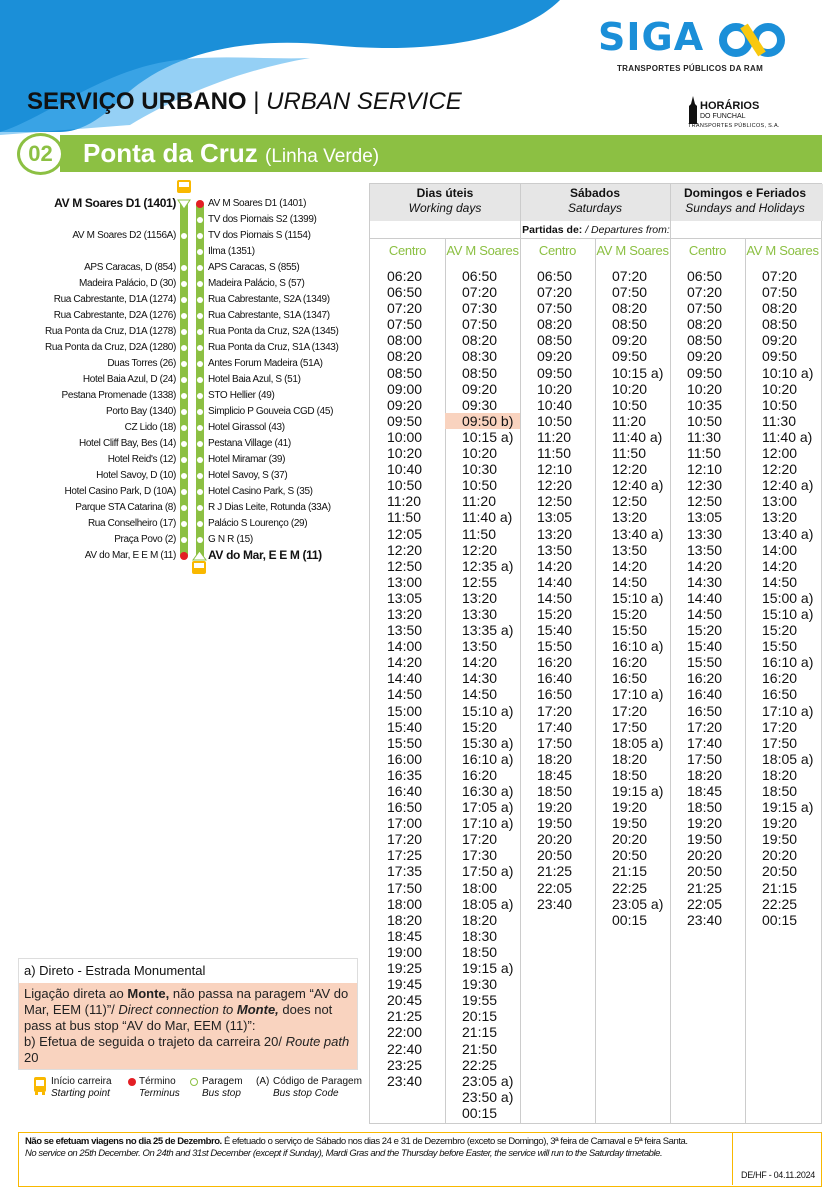 This screenshot has height=1190, width=839. What do you see at coordinates (405, 1032) in the screenshot?
I see `departure-time: 22:00` at bounding box center [405, 1032].